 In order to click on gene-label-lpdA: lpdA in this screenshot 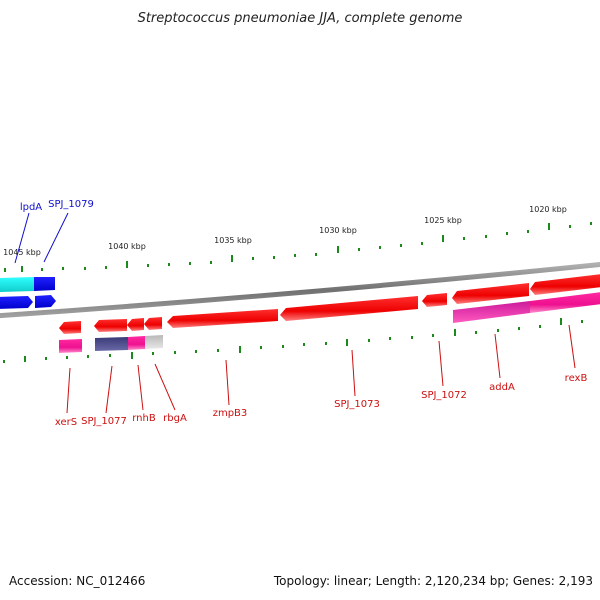, I will do `click(31, 207)`.